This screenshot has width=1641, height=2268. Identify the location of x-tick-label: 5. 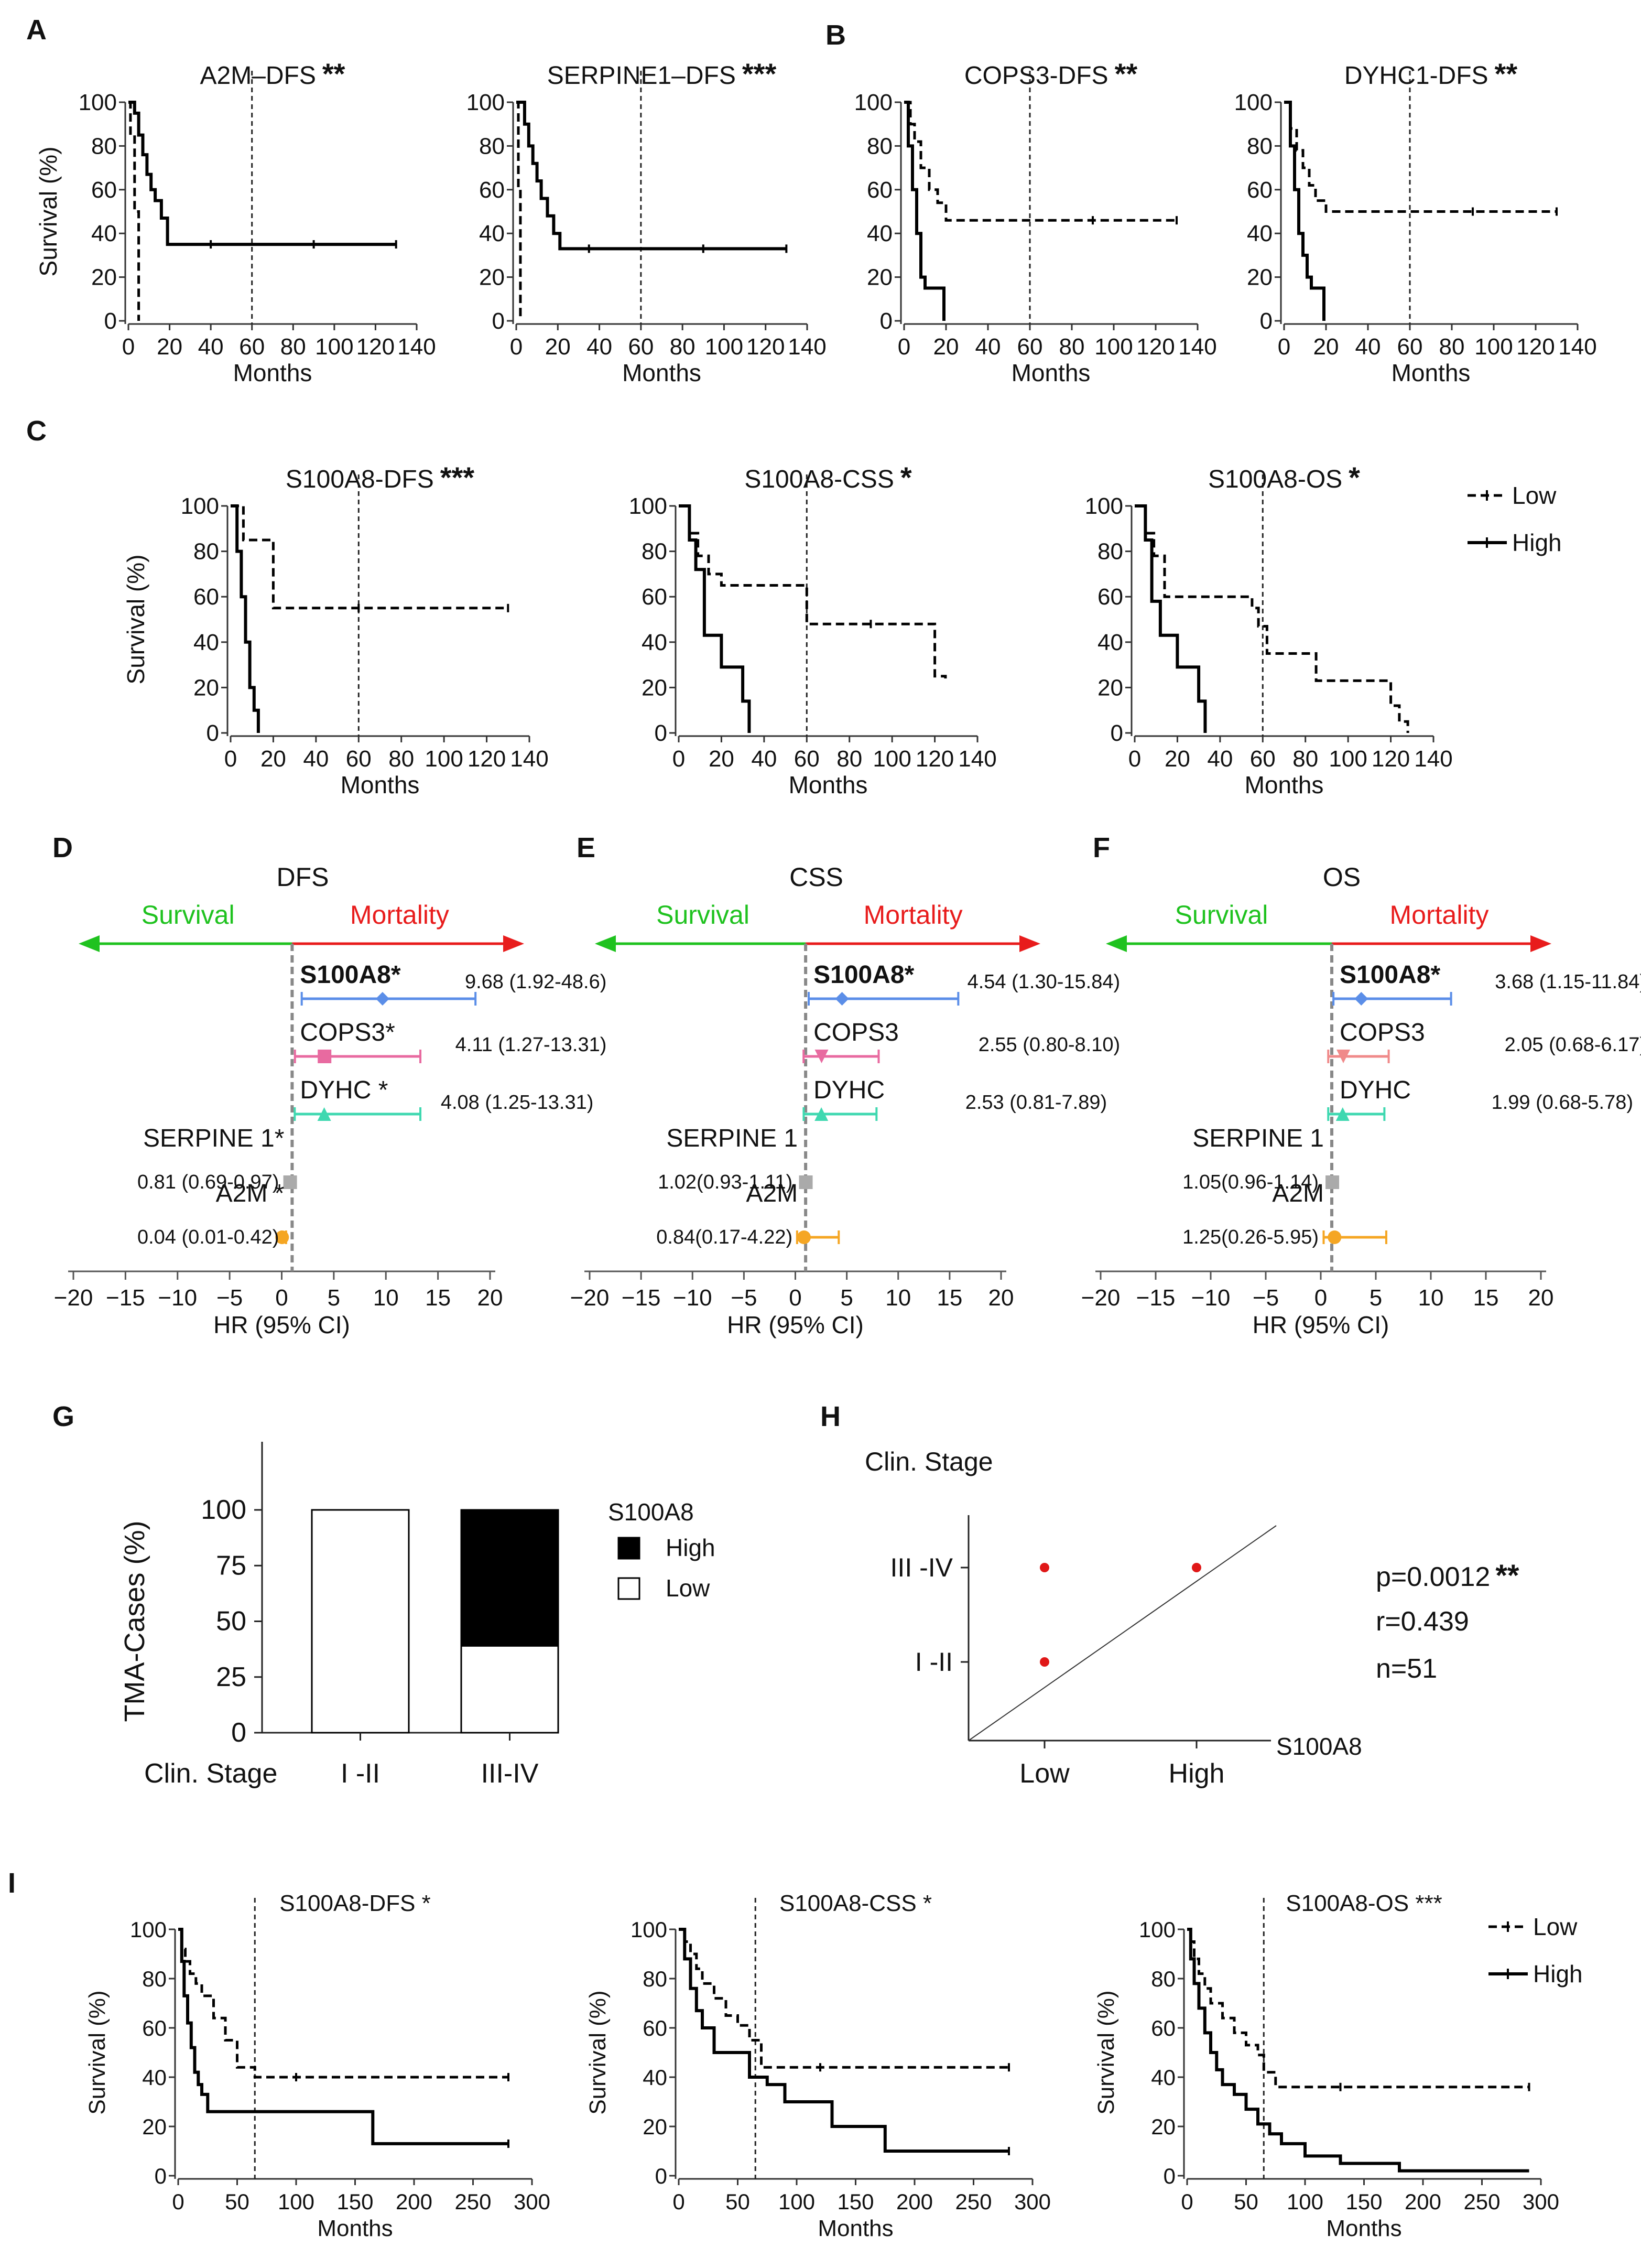
(847, 1298).